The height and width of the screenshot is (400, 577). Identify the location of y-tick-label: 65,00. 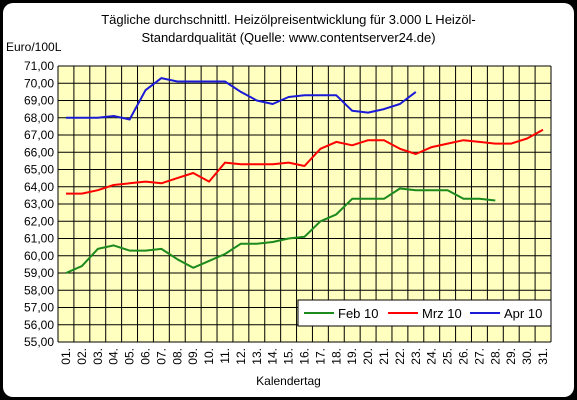
(39, 170).